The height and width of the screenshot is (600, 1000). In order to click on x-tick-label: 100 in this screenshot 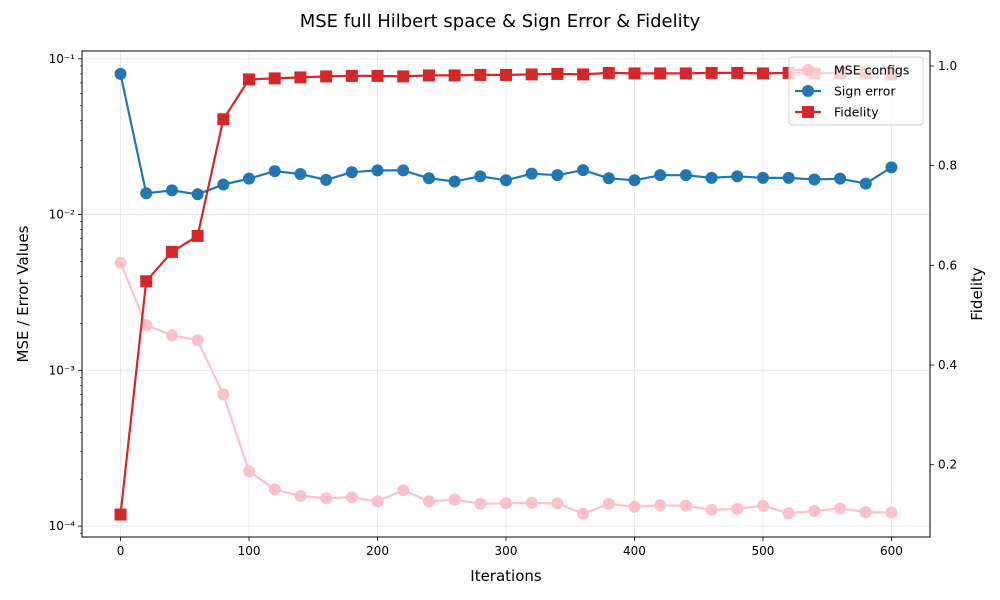, I will do `click(249, 551)`.